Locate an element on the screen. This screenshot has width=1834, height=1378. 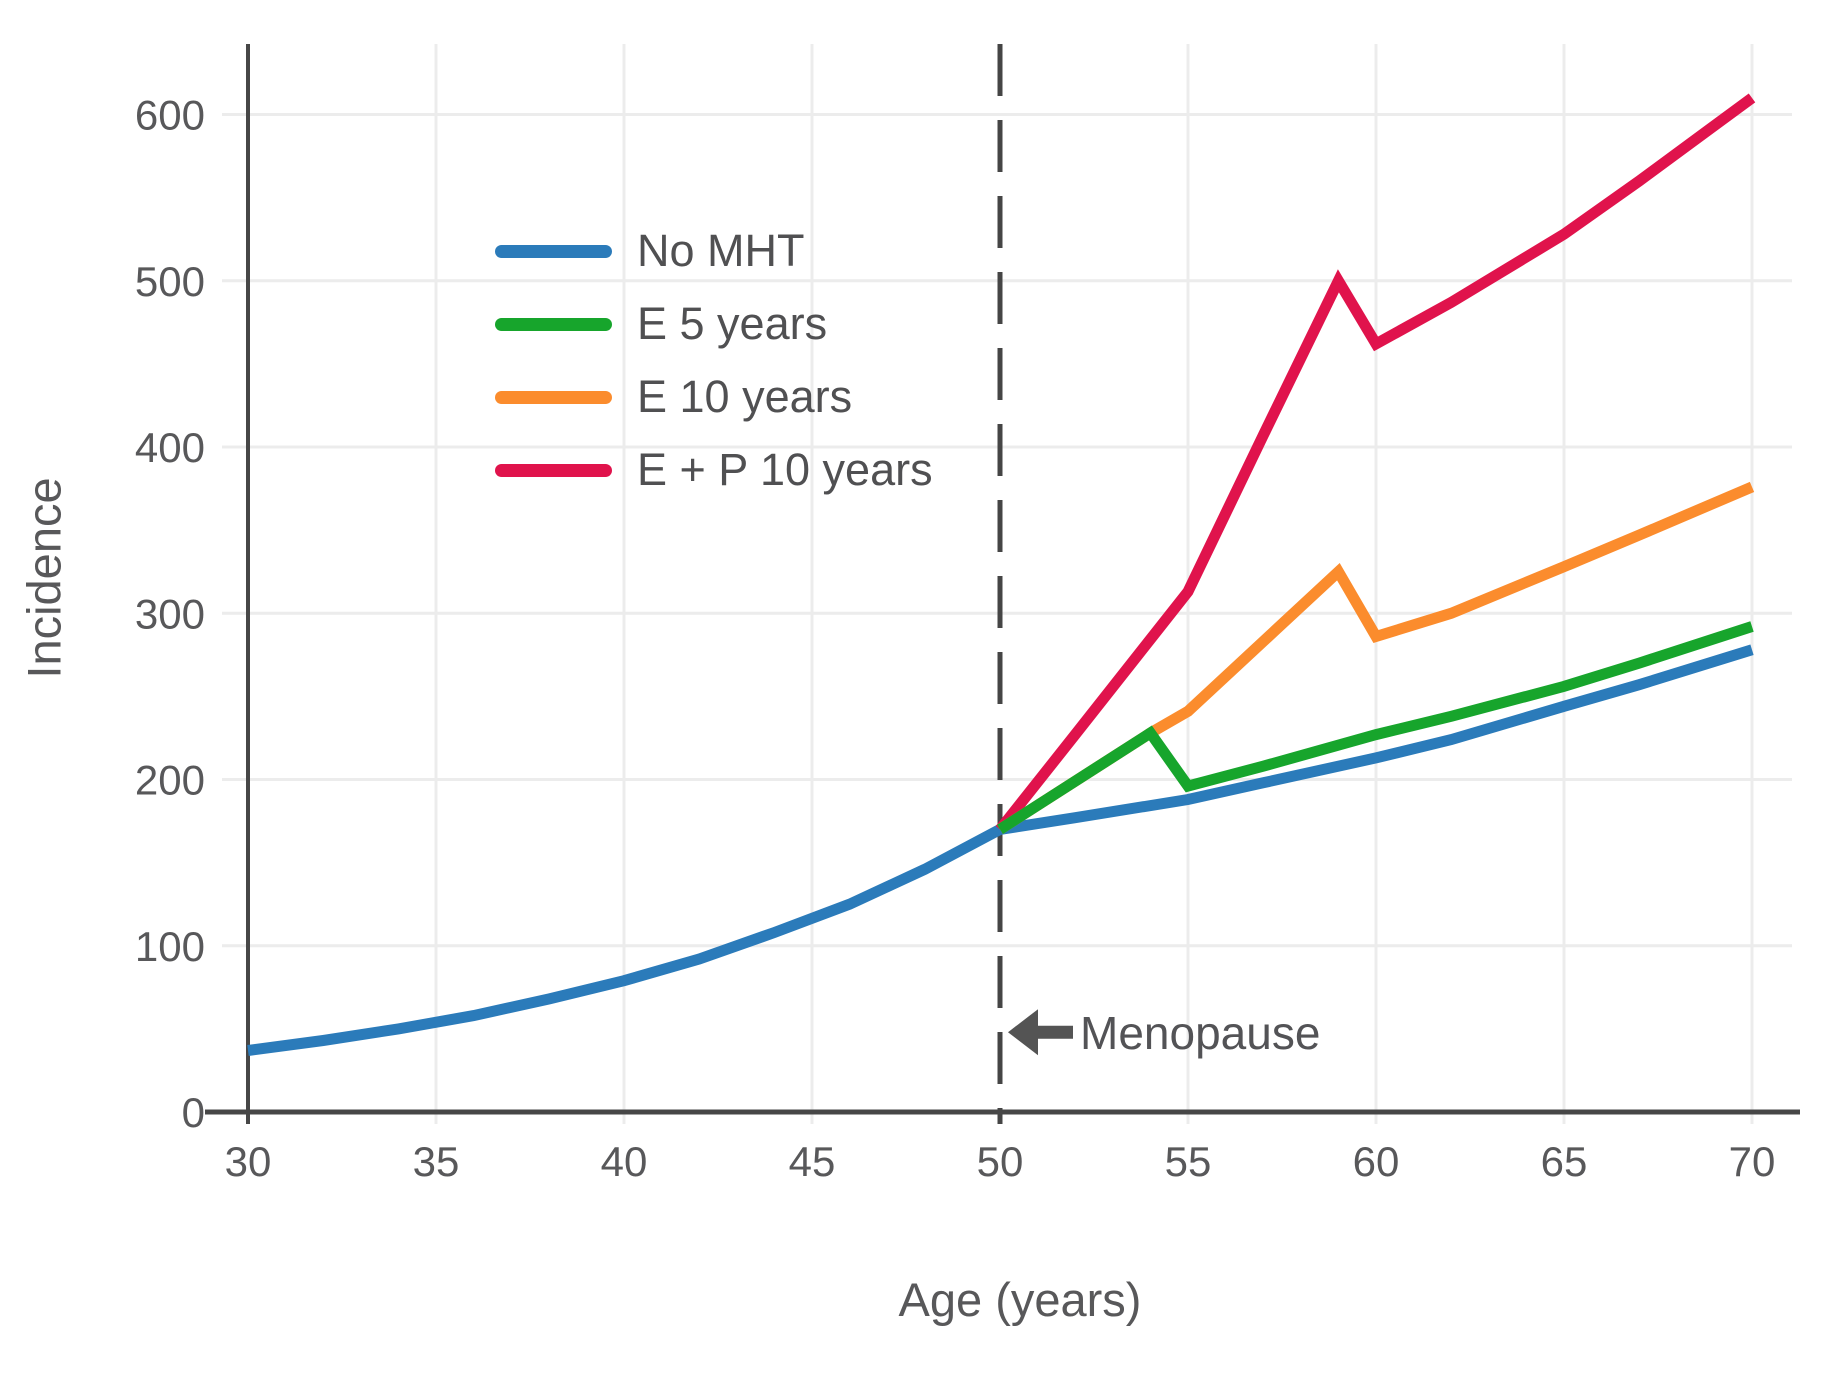
y-tick-label-300: 300 is located at coordinates (170, 613).